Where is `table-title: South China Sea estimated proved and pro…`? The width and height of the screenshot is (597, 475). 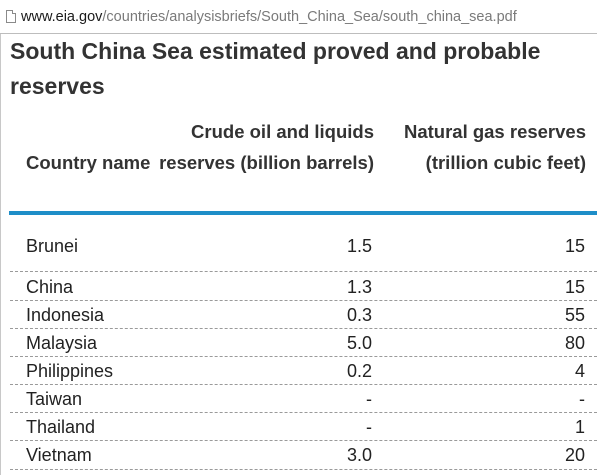
table-title: South China Sea estimated proved and pro… is located at coordinates (275, 68).